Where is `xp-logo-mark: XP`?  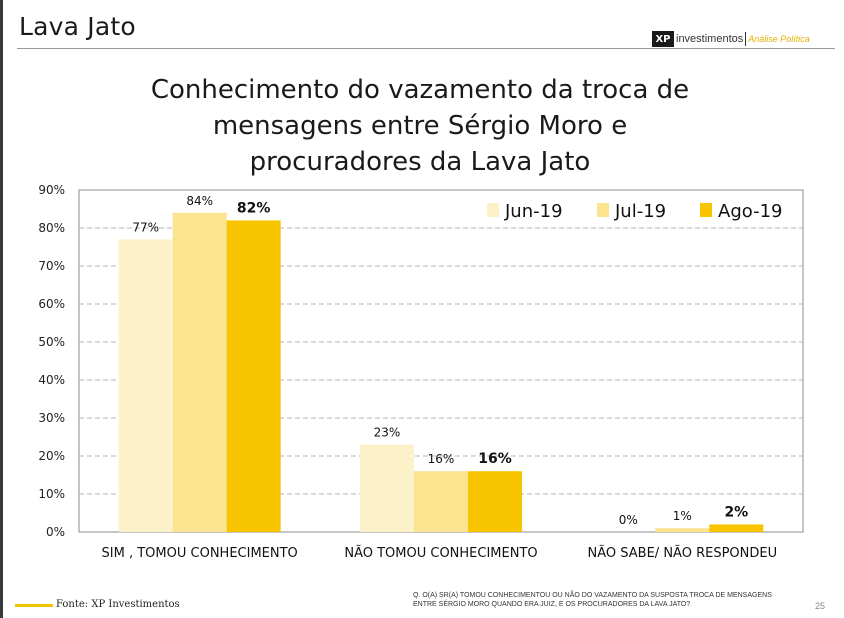
xp-logo-mark: XP is located at coordinates (663, 39).